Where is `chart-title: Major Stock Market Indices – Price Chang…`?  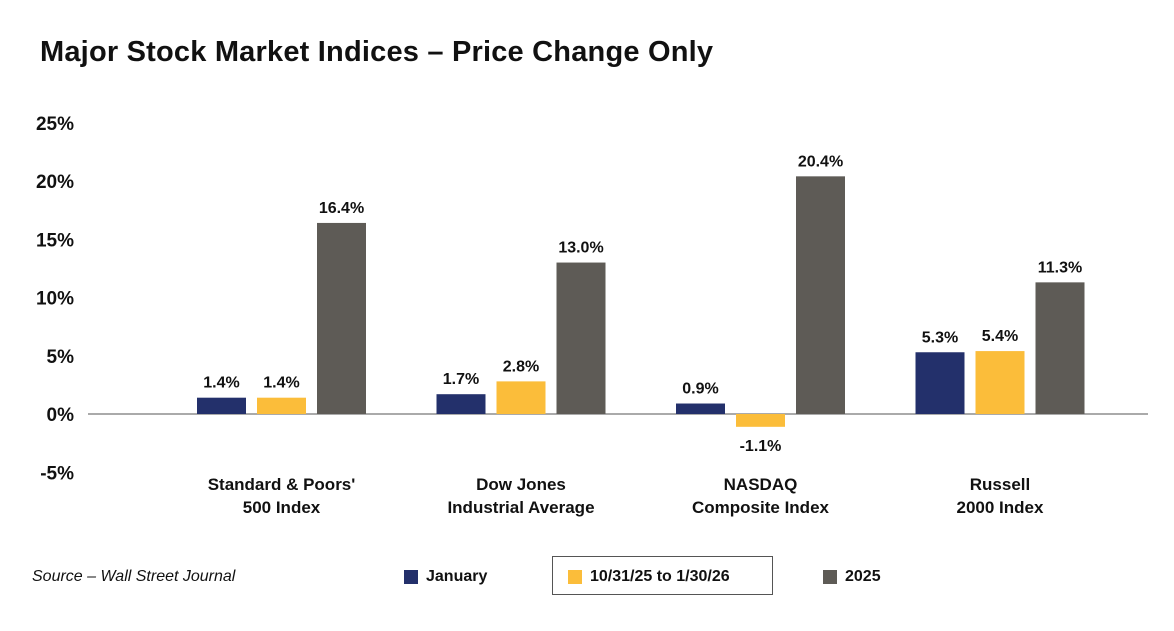
chart-title: Major Stock Market Indices – Price Chang… is located at coordinates (377, 52).